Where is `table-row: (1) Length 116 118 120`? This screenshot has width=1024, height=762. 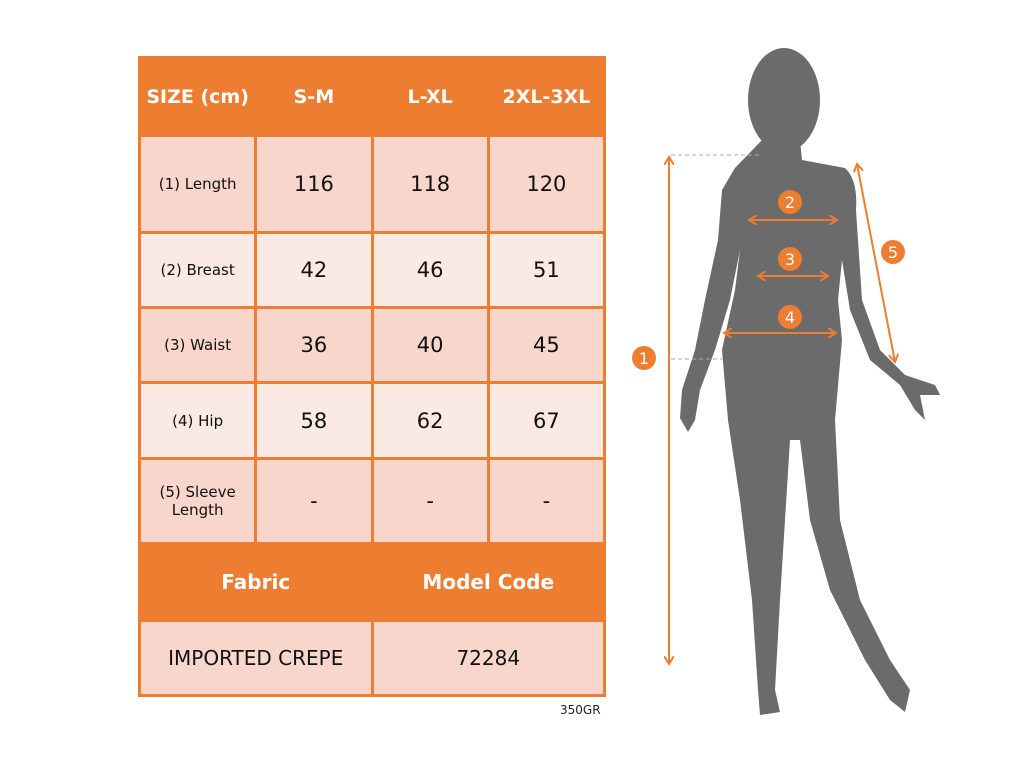 table-row: (1) Length 116 118 120 is located at coordinates (372, 184).